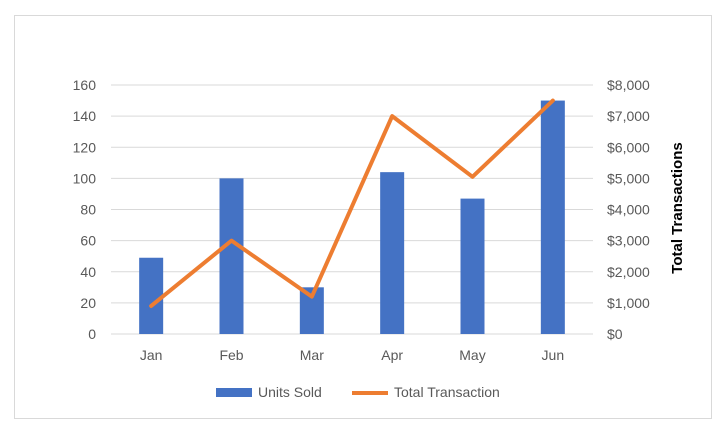 The width and height of the screenshot is (727, 435). Describe the element at coordinates (615, 334) in the screenshot. I see `right-tick-label: $0` at that location.